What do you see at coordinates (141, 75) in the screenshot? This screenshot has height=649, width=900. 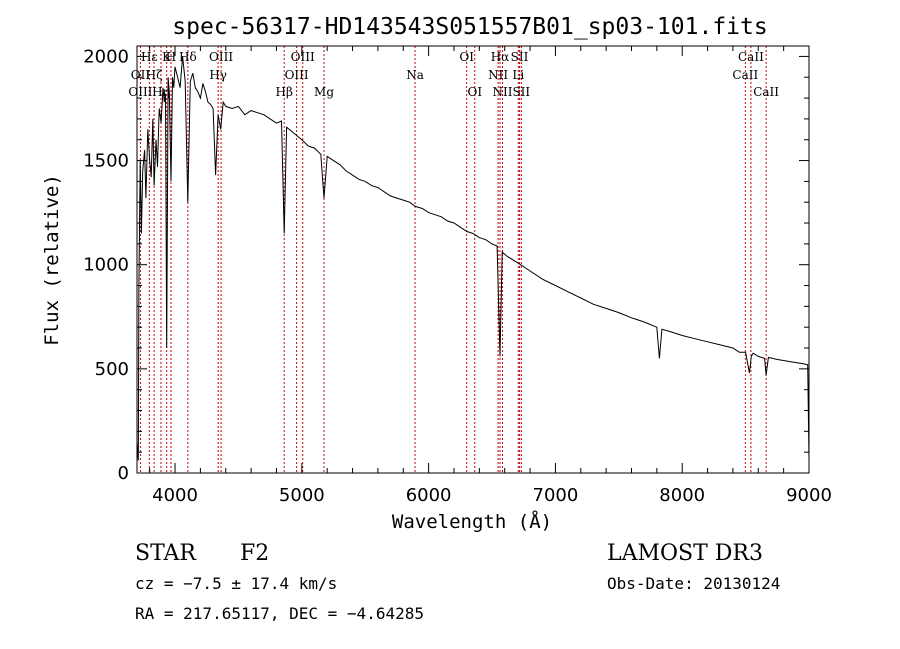 I see `line-marker-label: OII` at bounding box center [141, 75].